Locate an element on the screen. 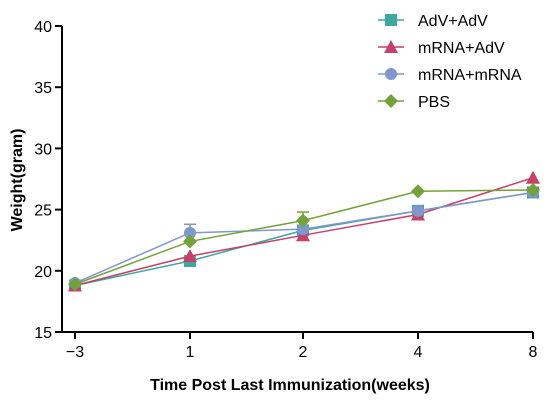 The height and width of the screenshot is (400, 550). x-tick-label: 1 is located at coordinates (190, 352).